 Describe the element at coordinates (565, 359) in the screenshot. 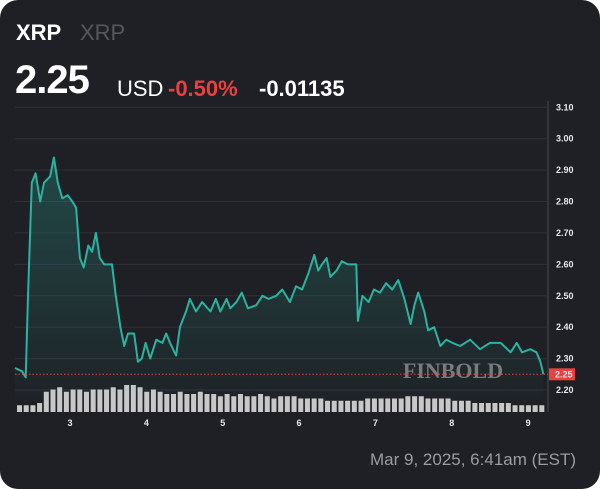

I see `y-tick-label: 2.30` at that location.